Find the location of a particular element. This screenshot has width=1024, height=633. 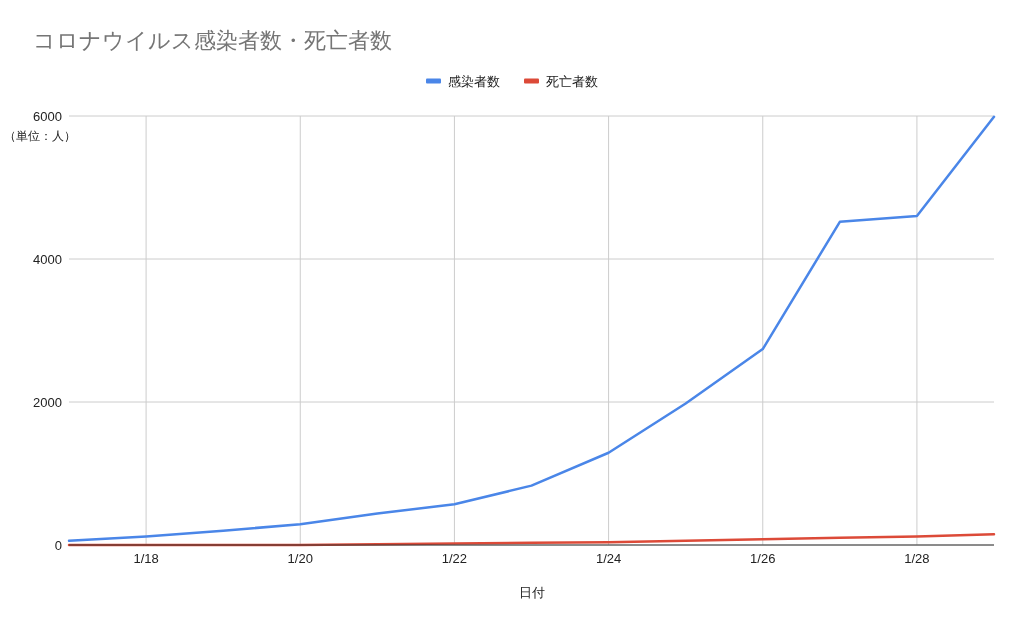

x-tick-label: 1/24 is located at coordinates (608, 558).